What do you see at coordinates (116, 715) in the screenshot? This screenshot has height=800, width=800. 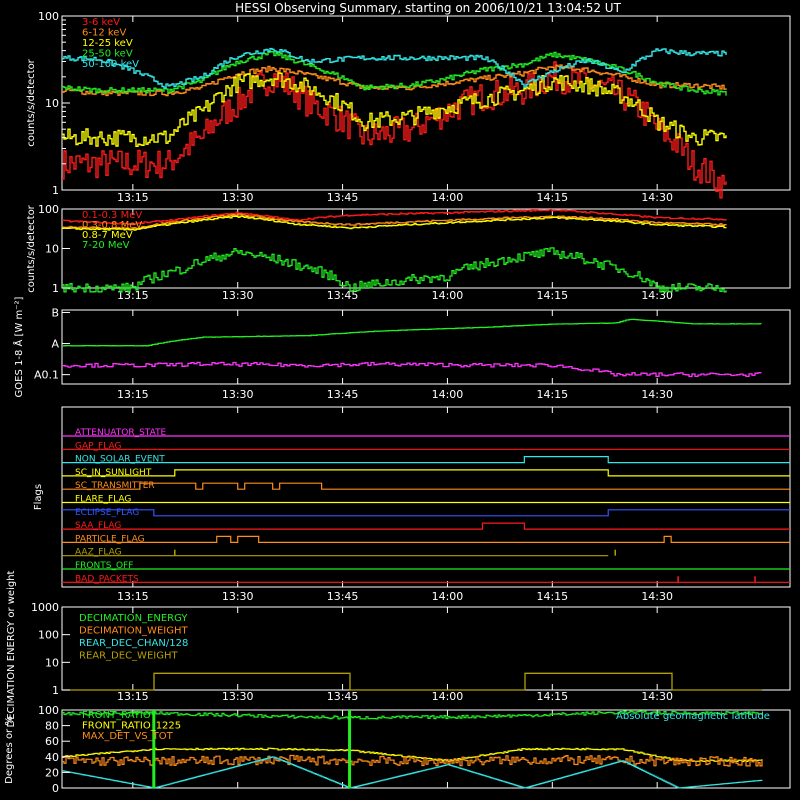 I see `ratio-legend-0: FRONT_RATIO` at bounding box center [116, 715].